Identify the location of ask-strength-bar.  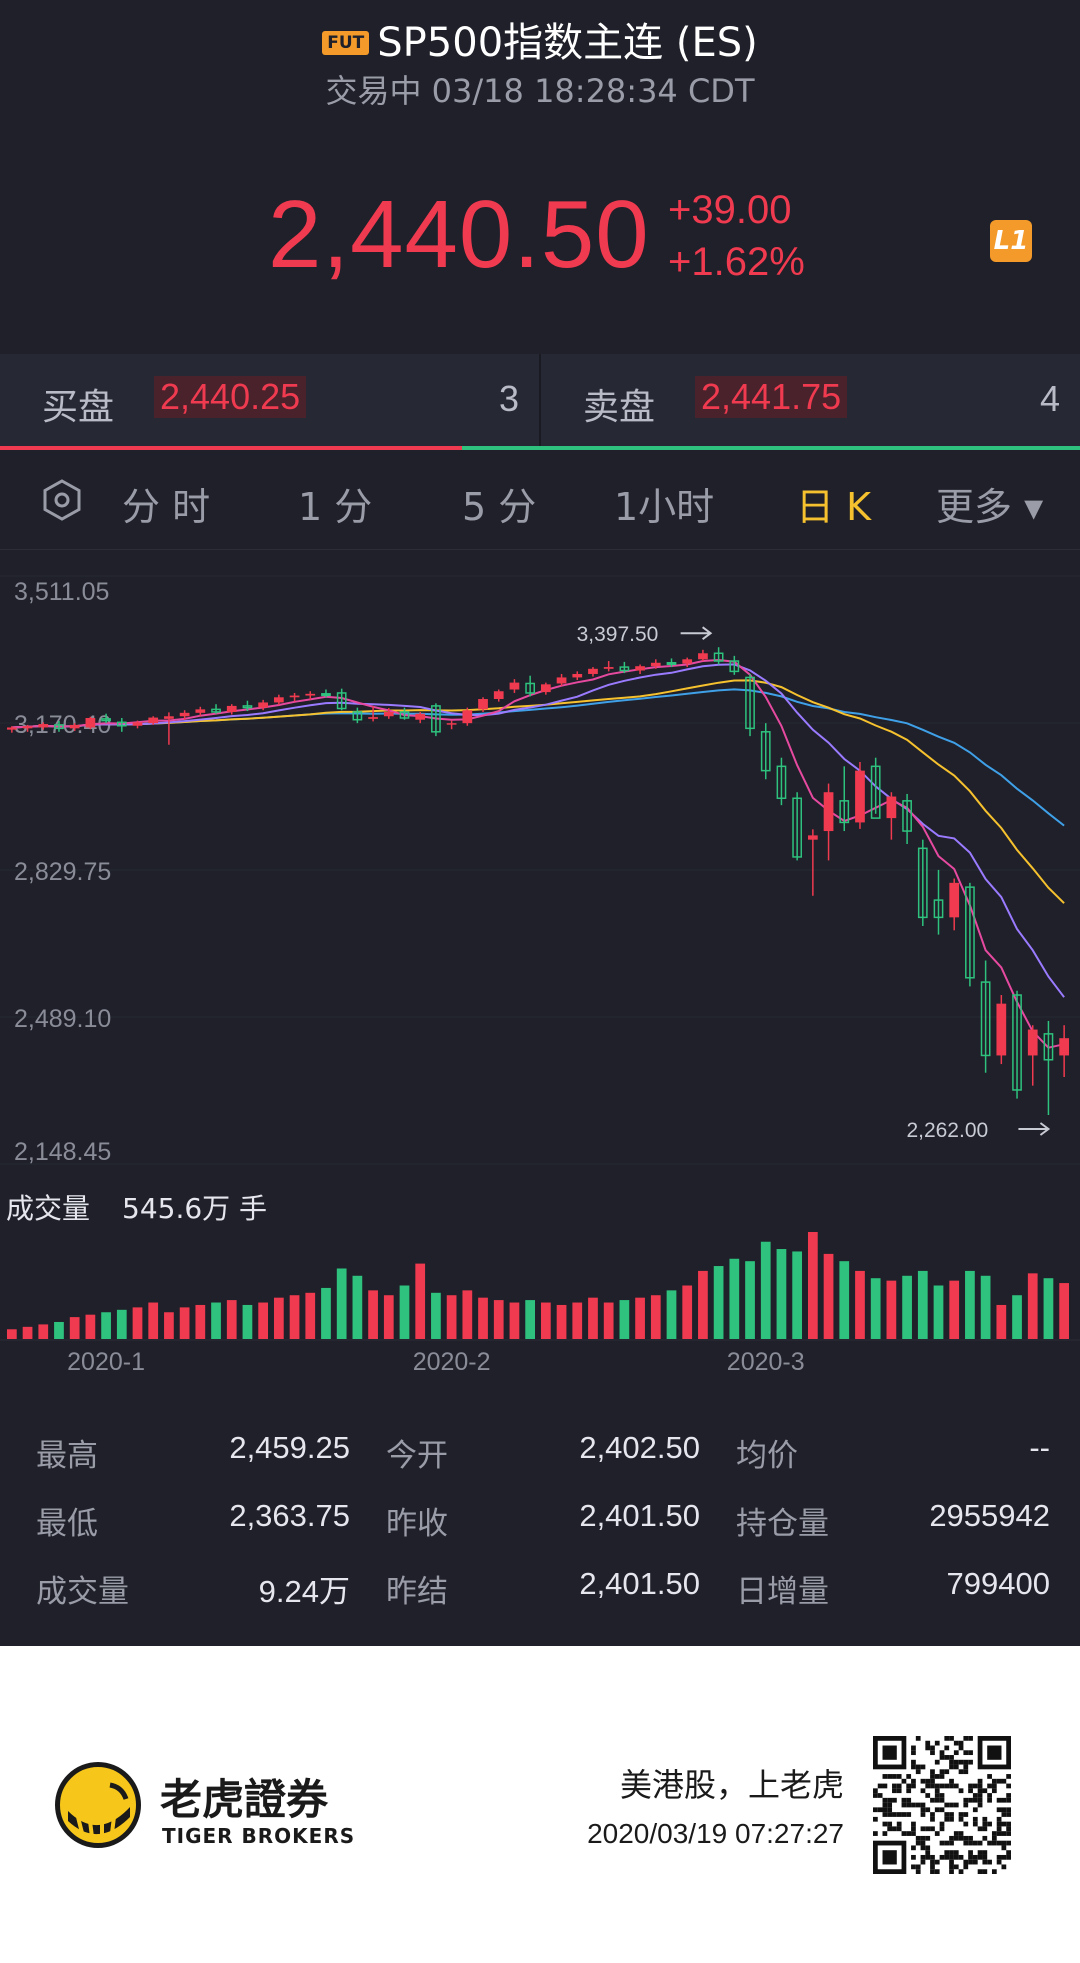
(771, 448).